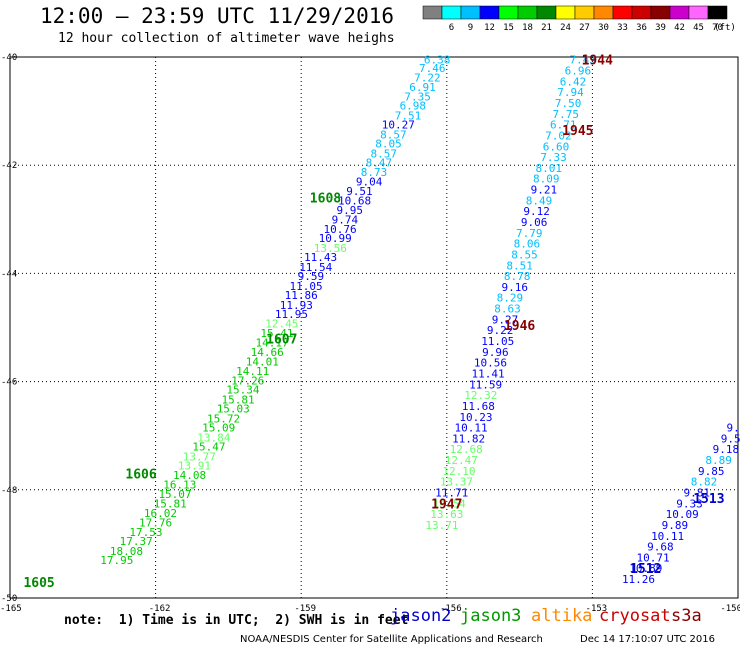 The image size is (740, 650). Describe the element at coordinates (461, 460) in the screenshot. I see `wave-height-value: 12.47` at that location.